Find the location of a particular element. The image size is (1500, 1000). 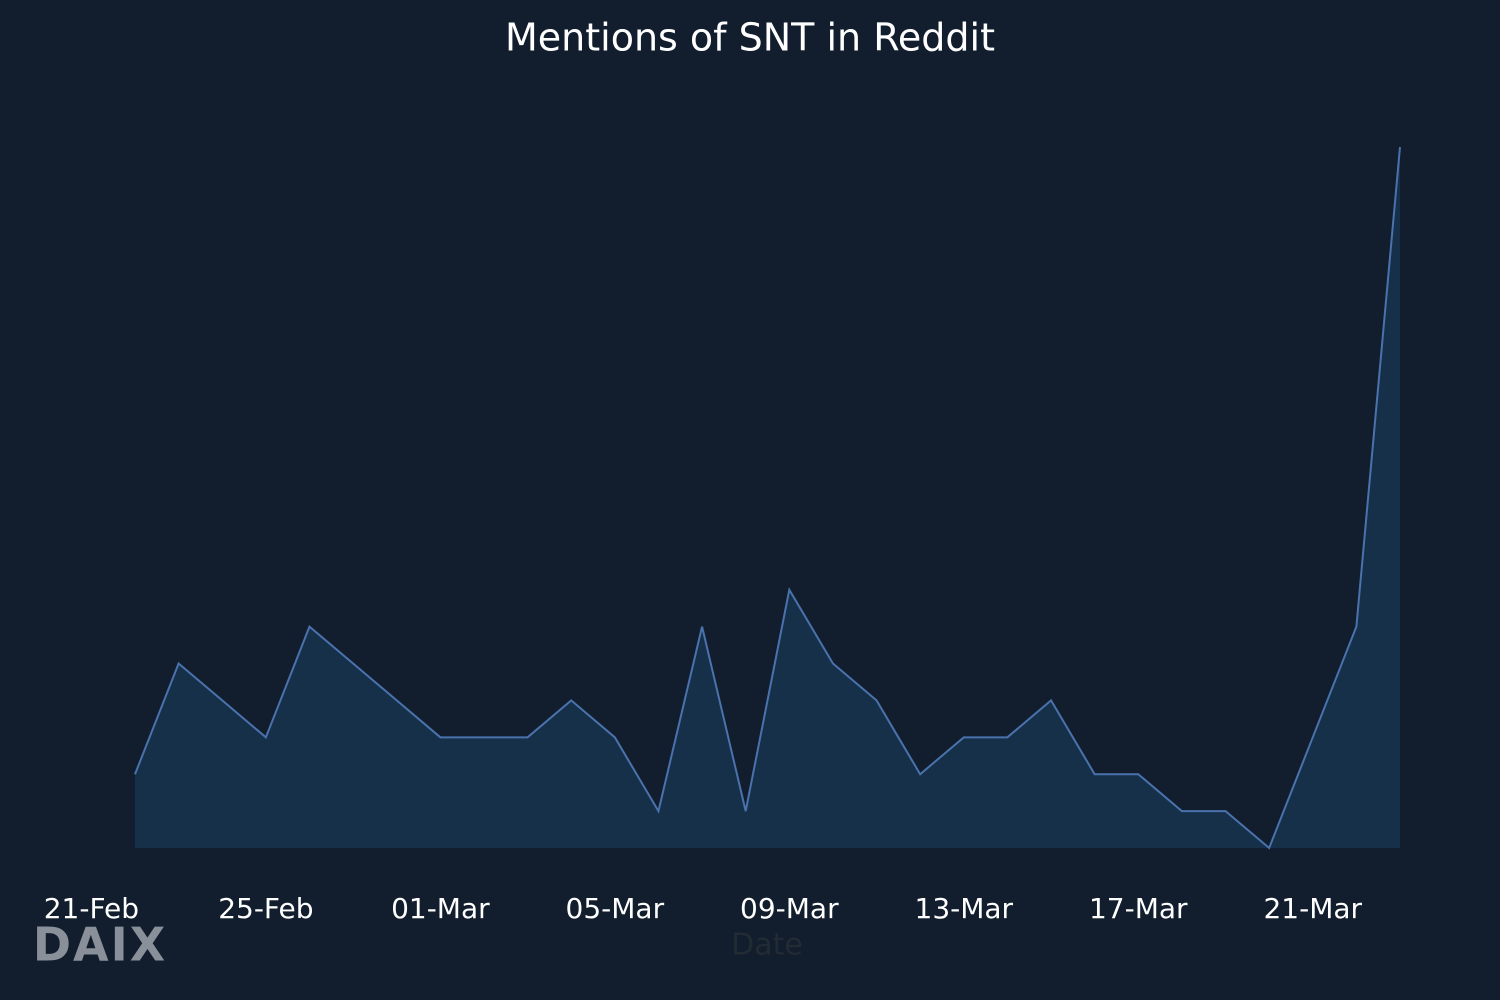

x-tick-label: 25-Feb is located at coordinates (265, 908).